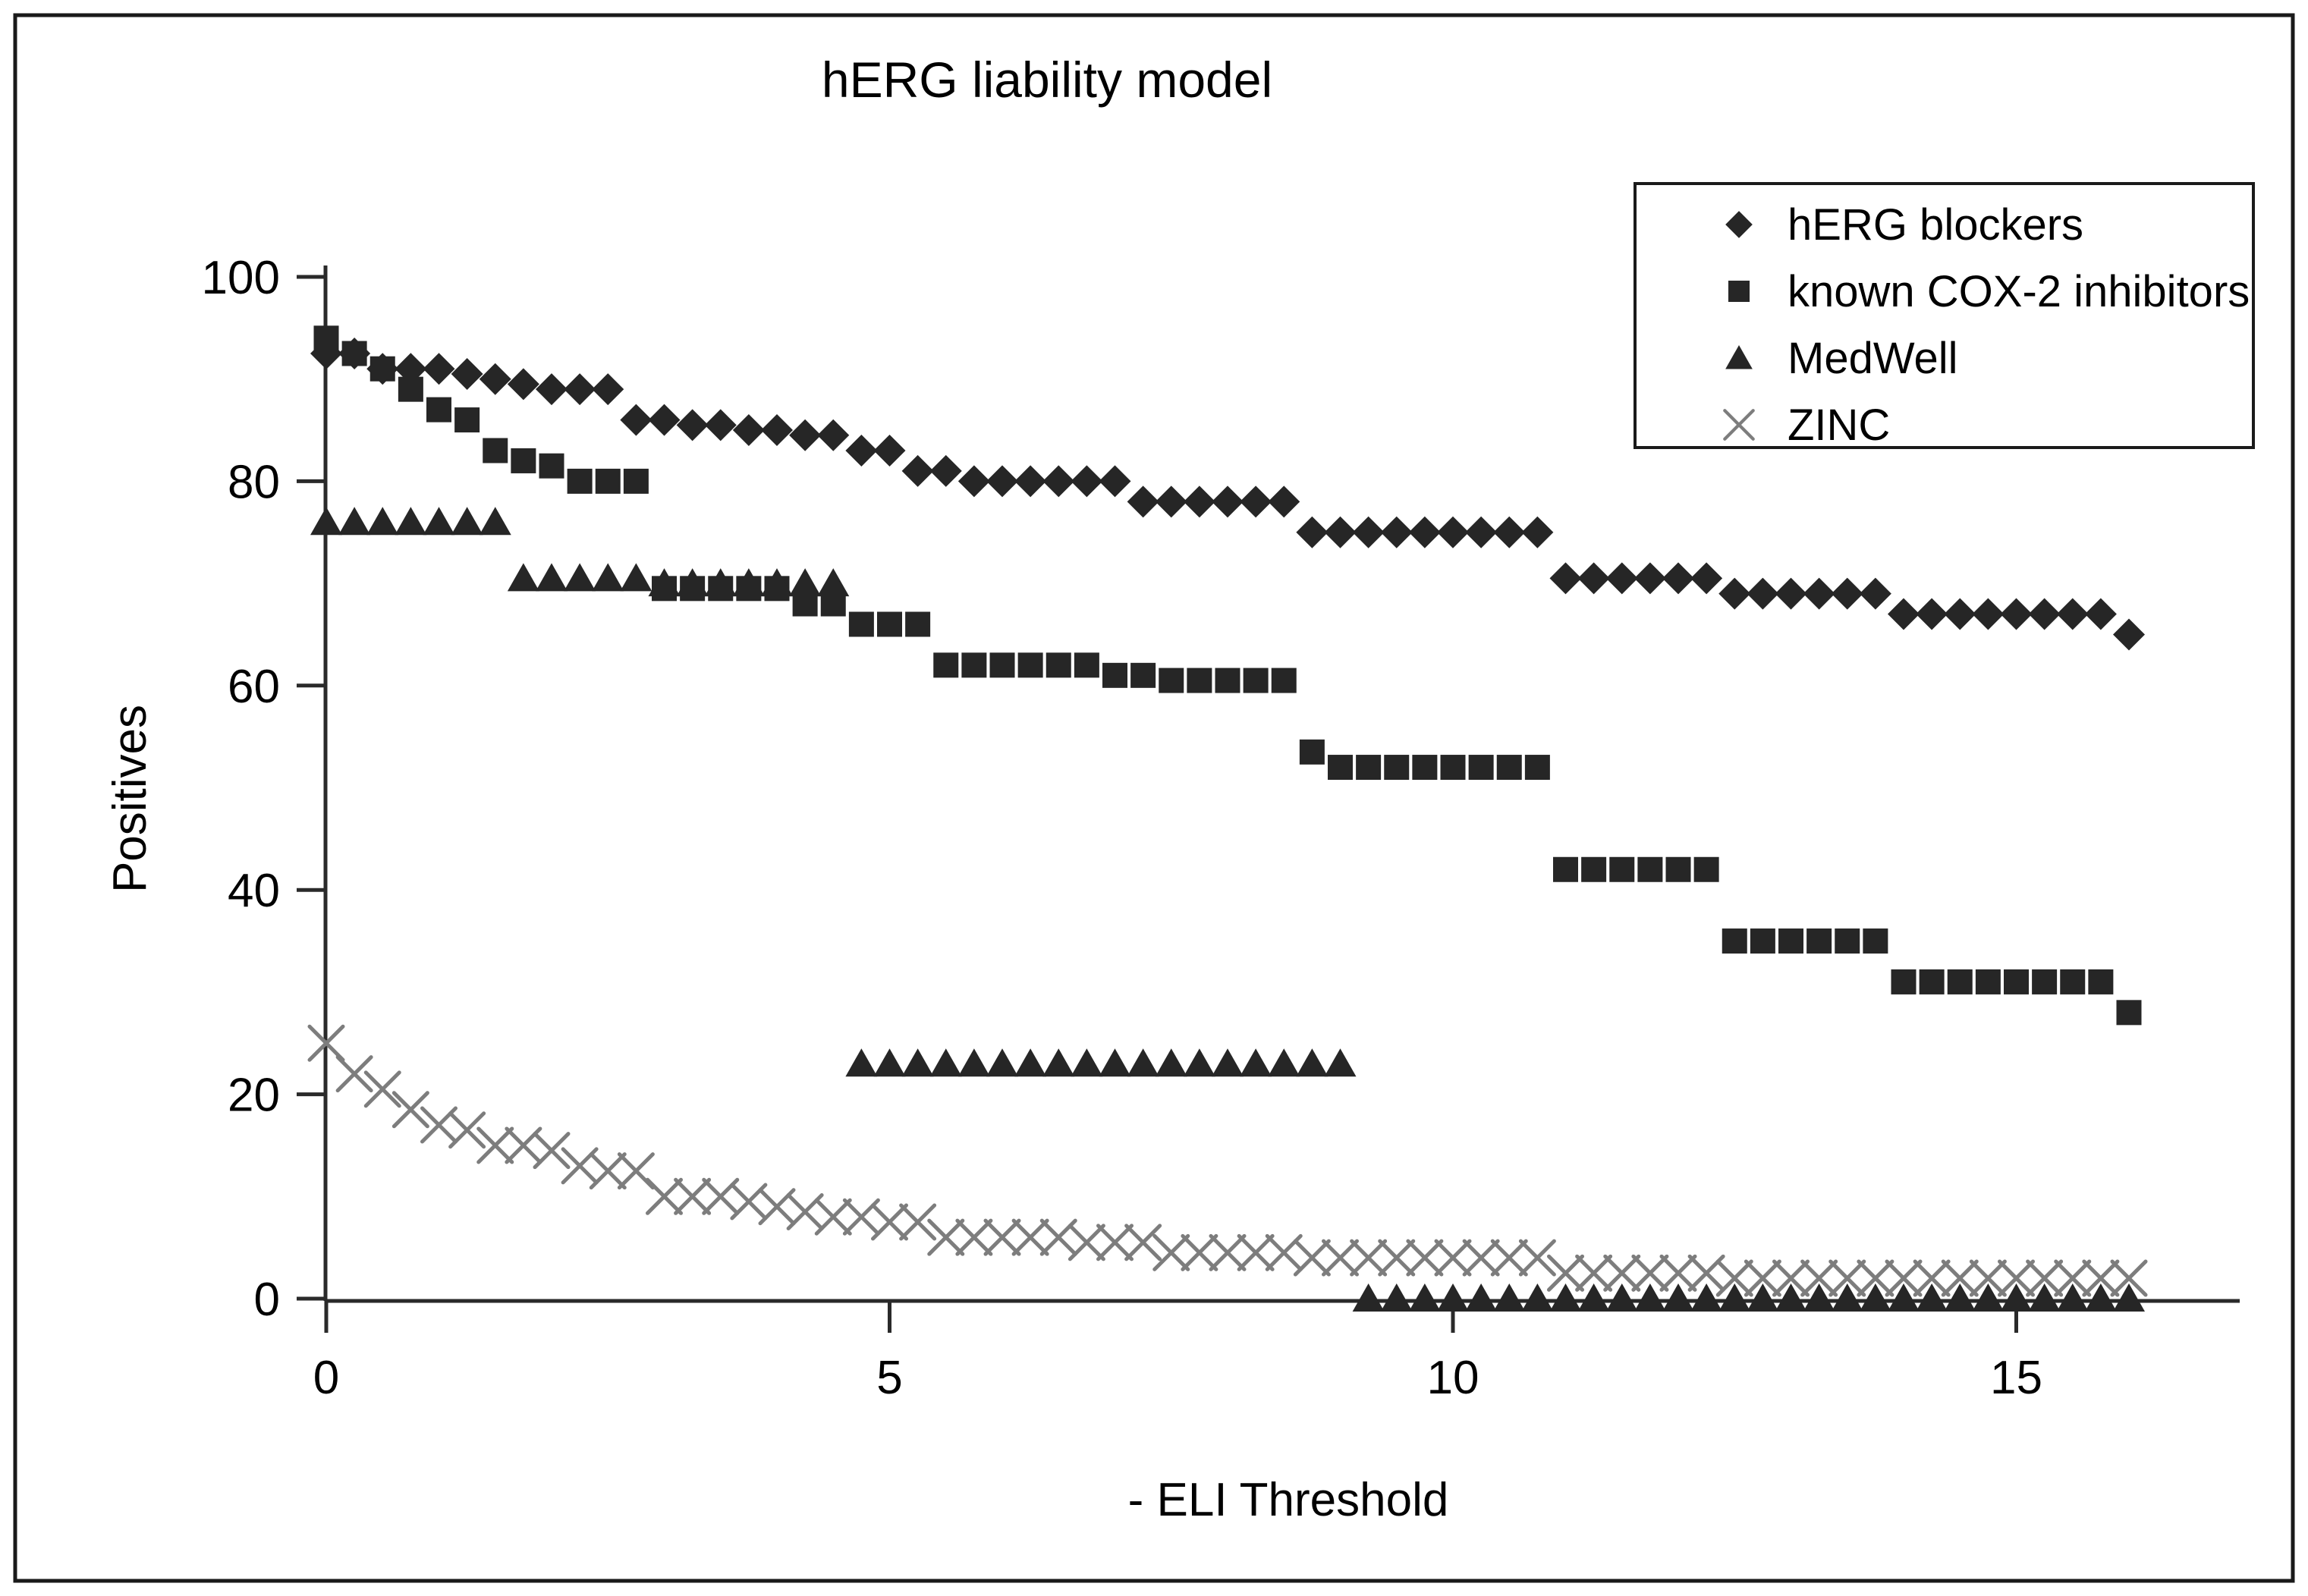 The height and width of the screenshot is (1596, 2308). What do you see at coordinates (254, 482) in the screenshot?
I see `y-tick-label: 80` at bounding box center [254, 482].